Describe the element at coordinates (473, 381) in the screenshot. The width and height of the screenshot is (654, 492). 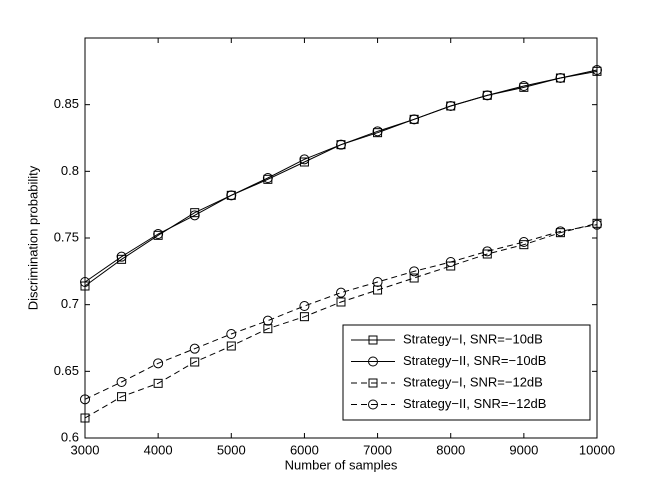
I see `legend-label: Strategy−I, SNR=−12dB` at that location.